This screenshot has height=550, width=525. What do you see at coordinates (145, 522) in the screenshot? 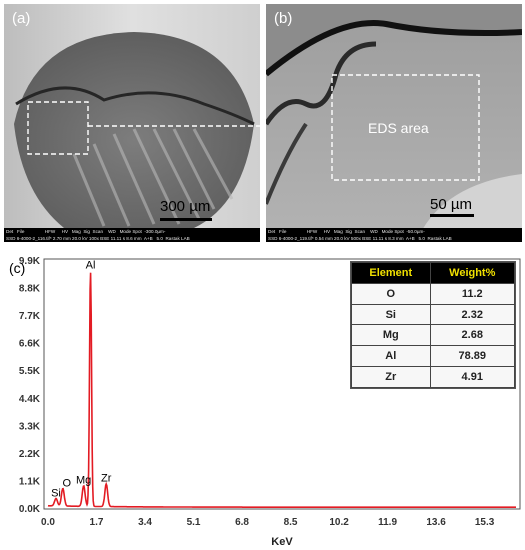
I see `x-tick-label: 3.4` at bounding box center [145, 522].